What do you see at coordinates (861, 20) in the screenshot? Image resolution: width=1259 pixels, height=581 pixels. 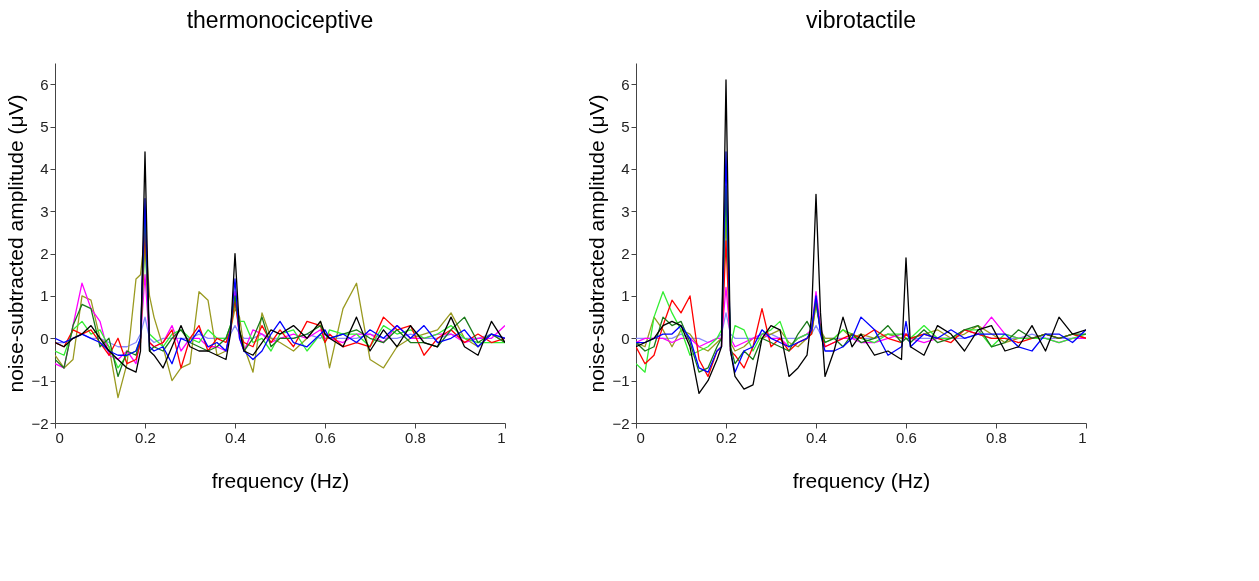 I see `chart-title: vibrotactile` at bounding box center [861, 20].